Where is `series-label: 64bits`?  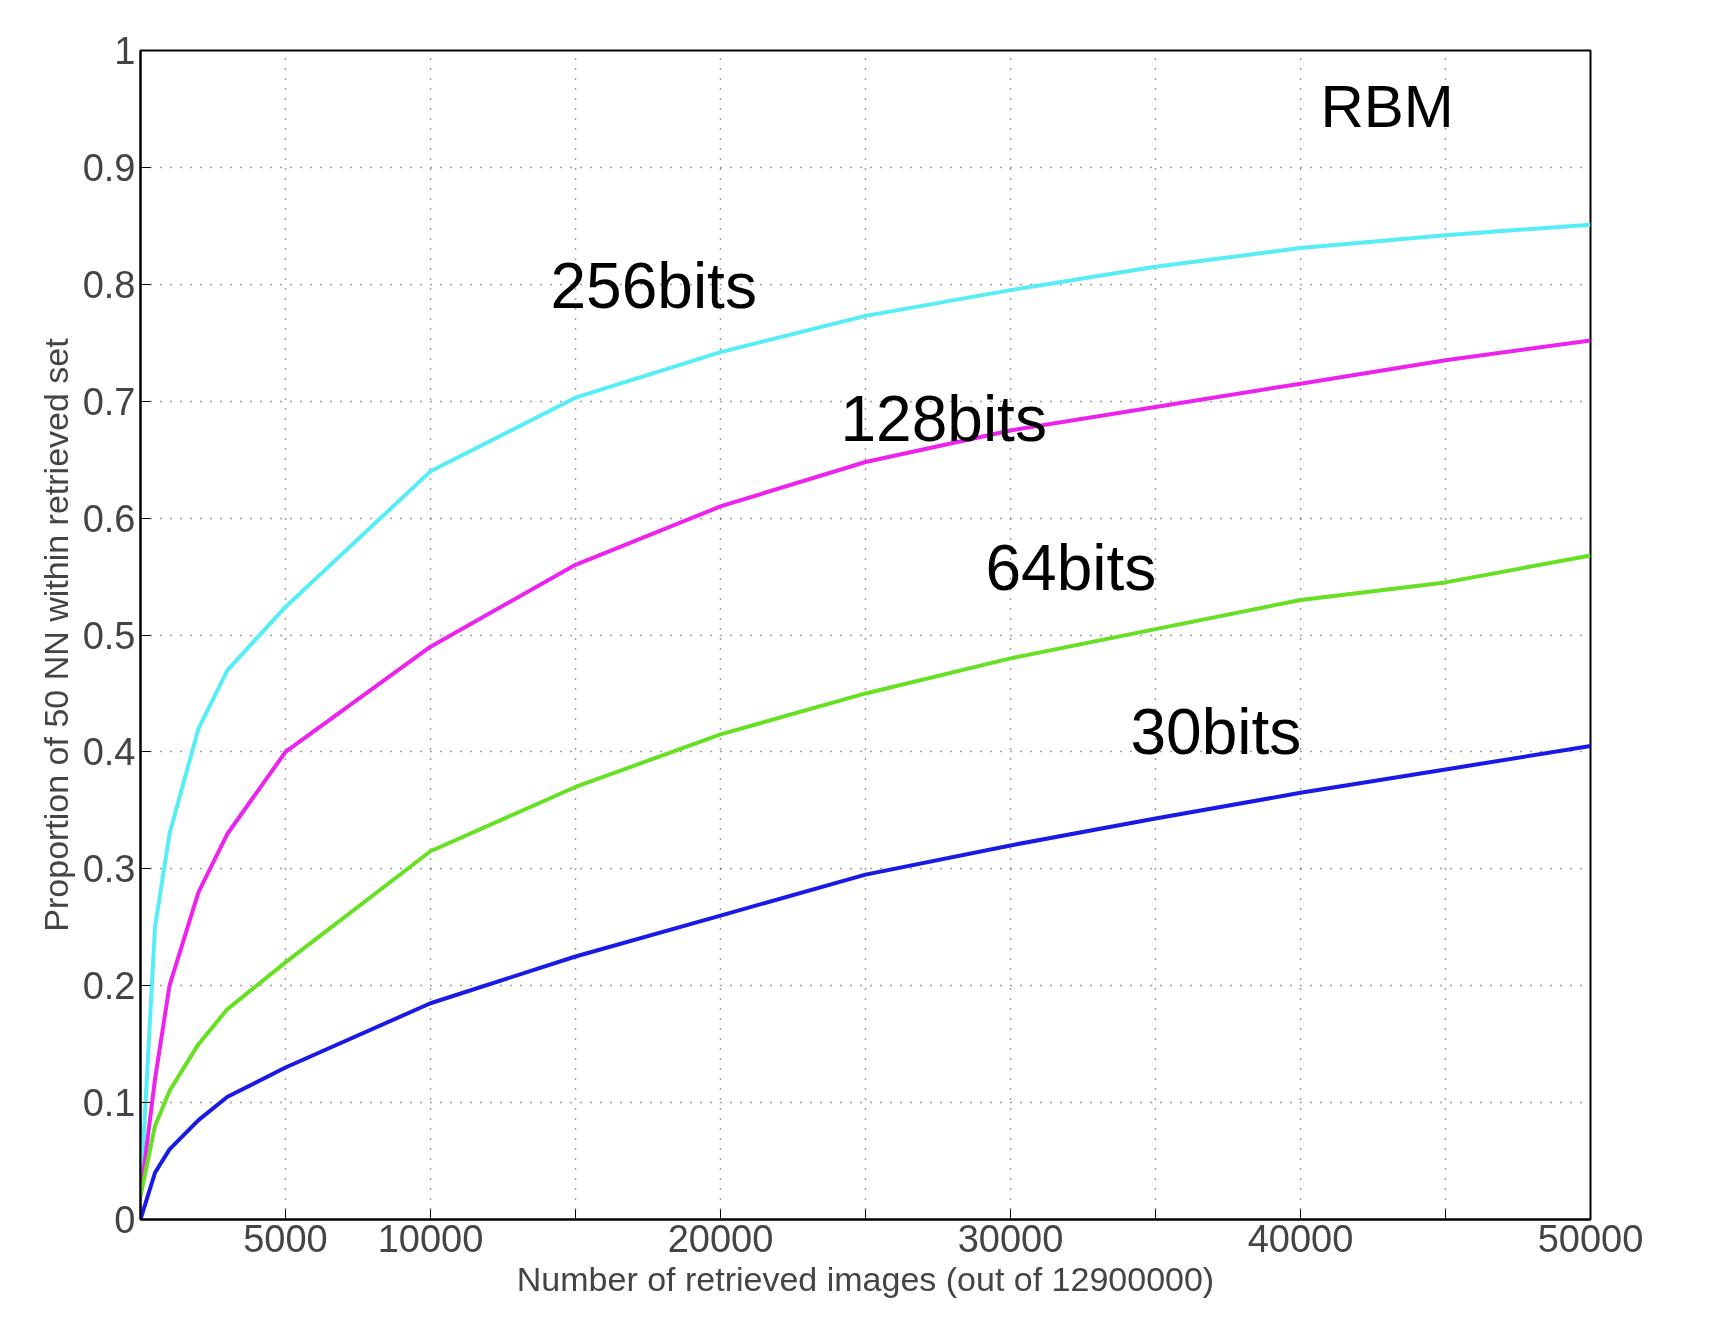 series-label: 64bits is located at coordinates (1071, 568).